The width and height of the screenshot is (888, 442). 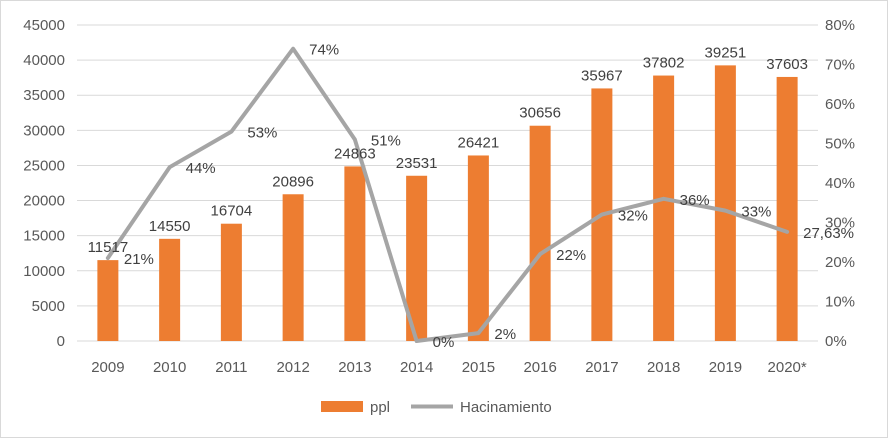 What do you see at coordinates (478, 248) in the screenshot?
I see `bar-2015` at bounding box center [478, 248].